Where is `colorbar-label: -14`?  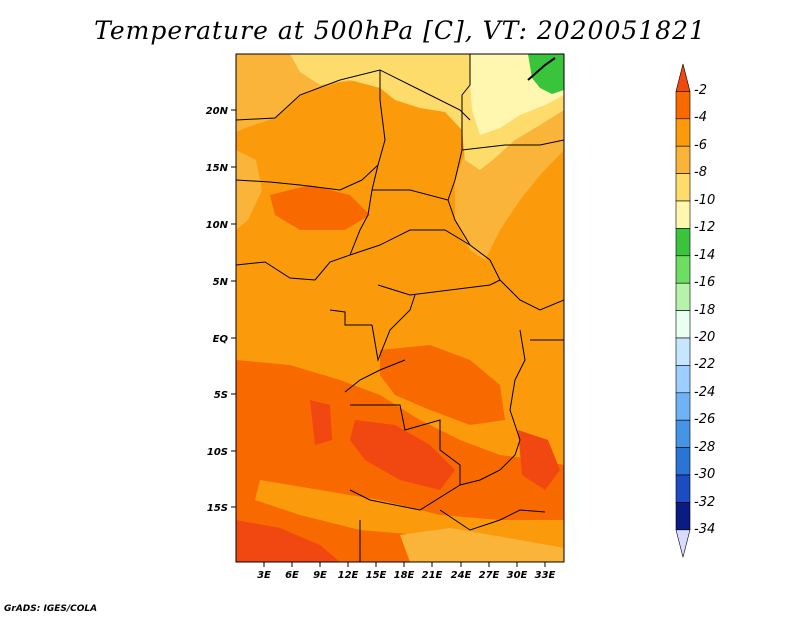 colorbar-label: -14 is located at coordinates (704, 255).